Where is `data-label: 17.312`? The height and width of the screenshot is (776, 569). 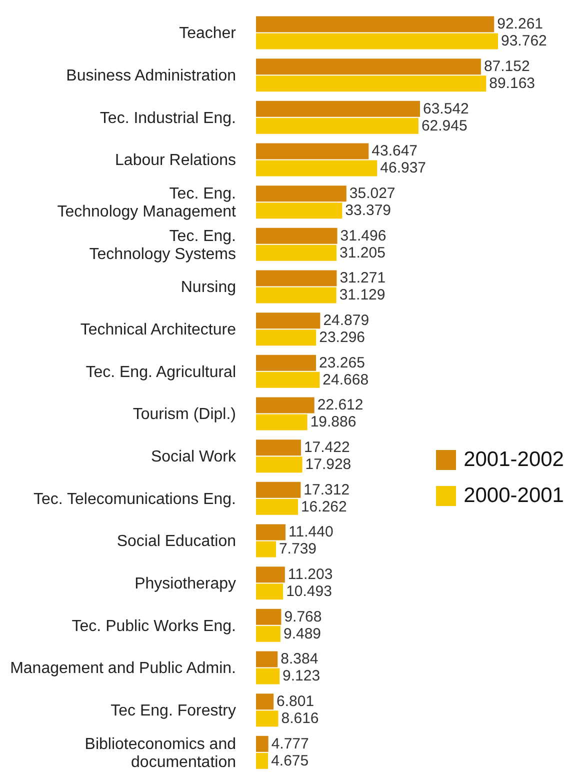 data-label: 17.312 is located at coordinates (327, 489).